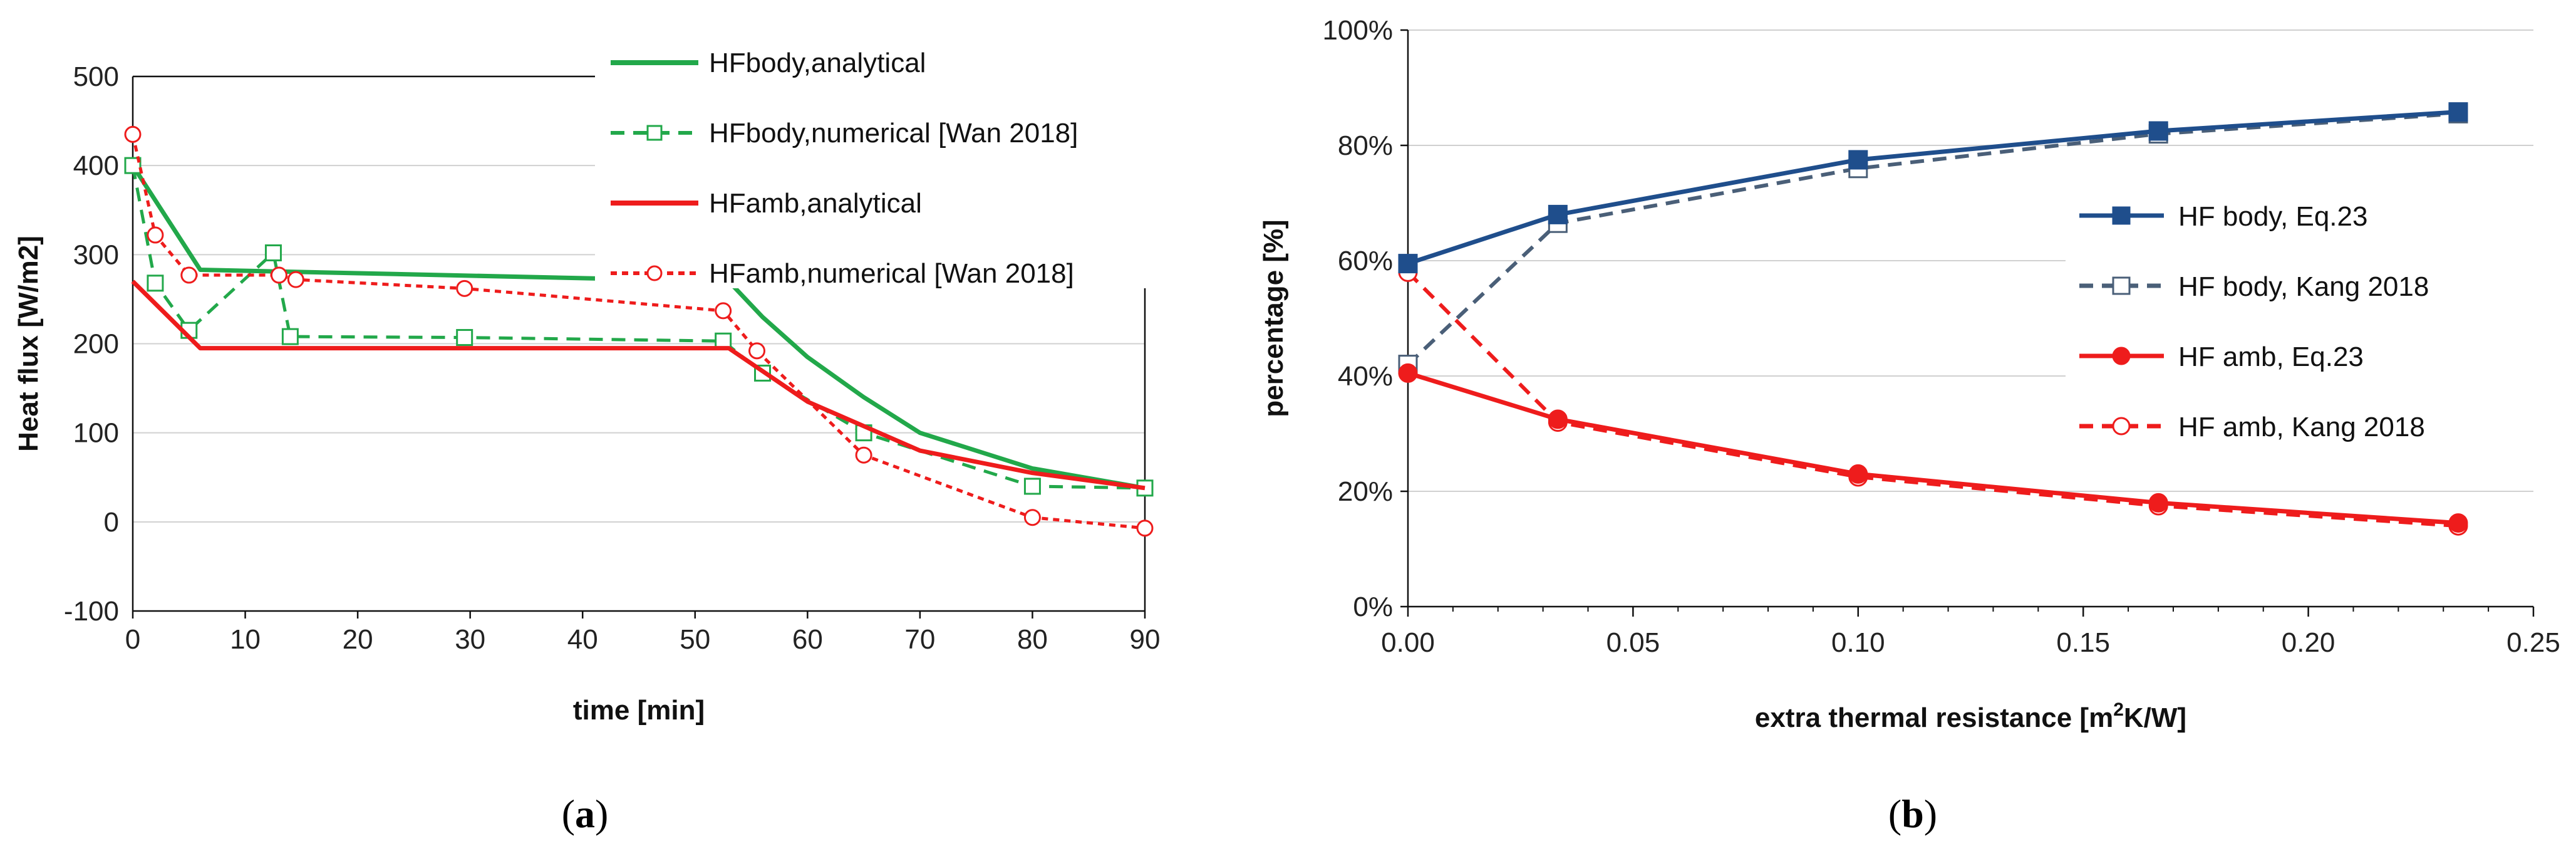 The image size is (2576, 846). Describe the element at coordinates (1373, 607) in the screenshot. I see `chart-b-y-tick-label: 0%` at that location.